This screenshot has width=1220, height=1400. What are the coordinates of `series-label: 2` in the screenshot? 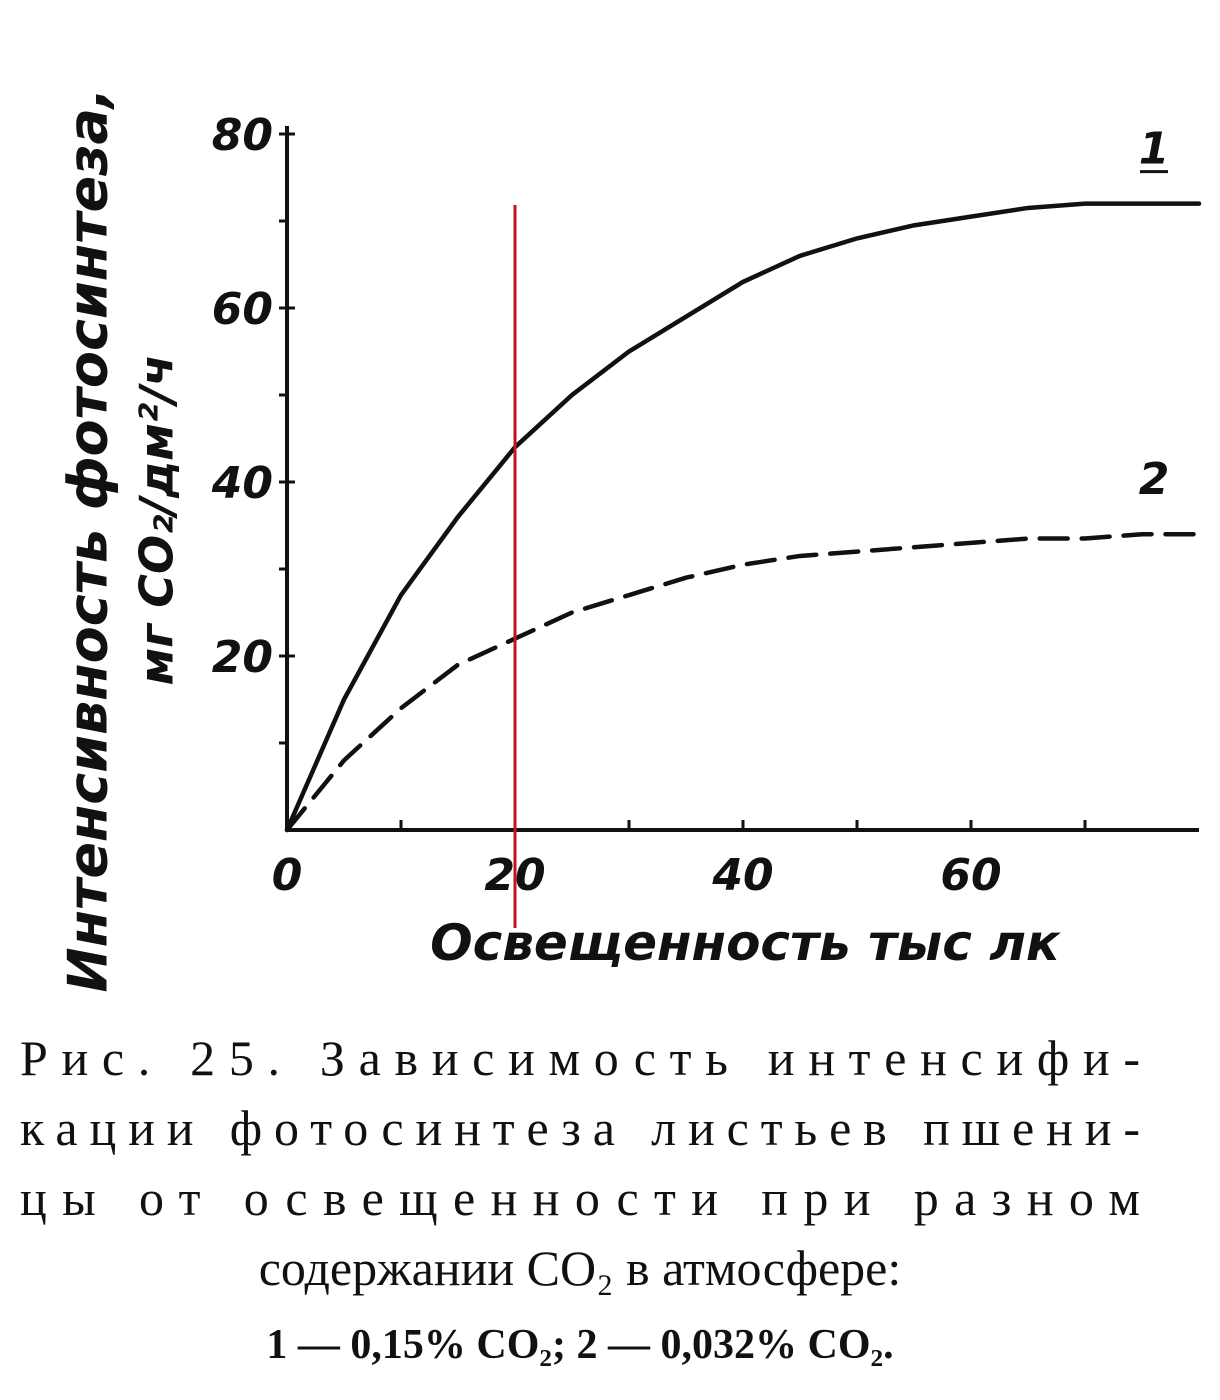 It's located at (1154, 479).